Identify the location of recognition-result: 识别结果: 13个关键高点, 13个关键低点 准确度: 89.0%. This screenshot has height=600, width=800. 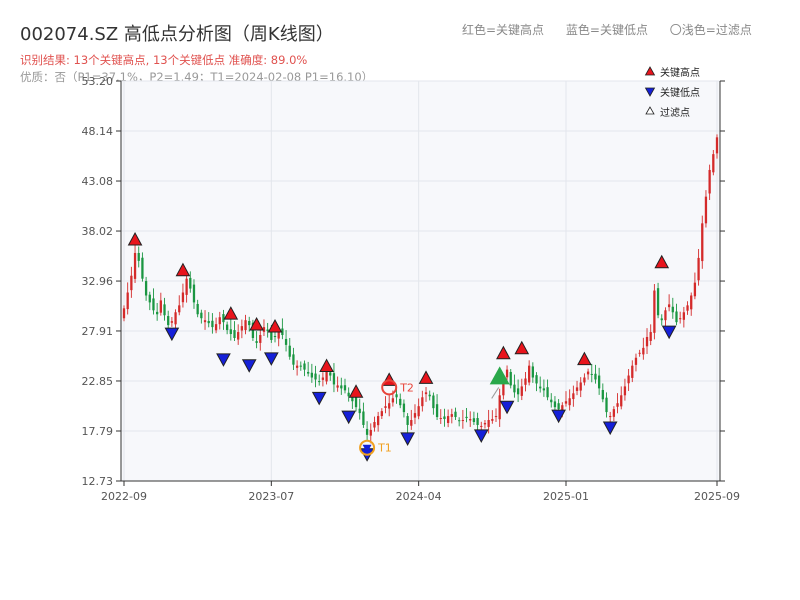
(164, 60).